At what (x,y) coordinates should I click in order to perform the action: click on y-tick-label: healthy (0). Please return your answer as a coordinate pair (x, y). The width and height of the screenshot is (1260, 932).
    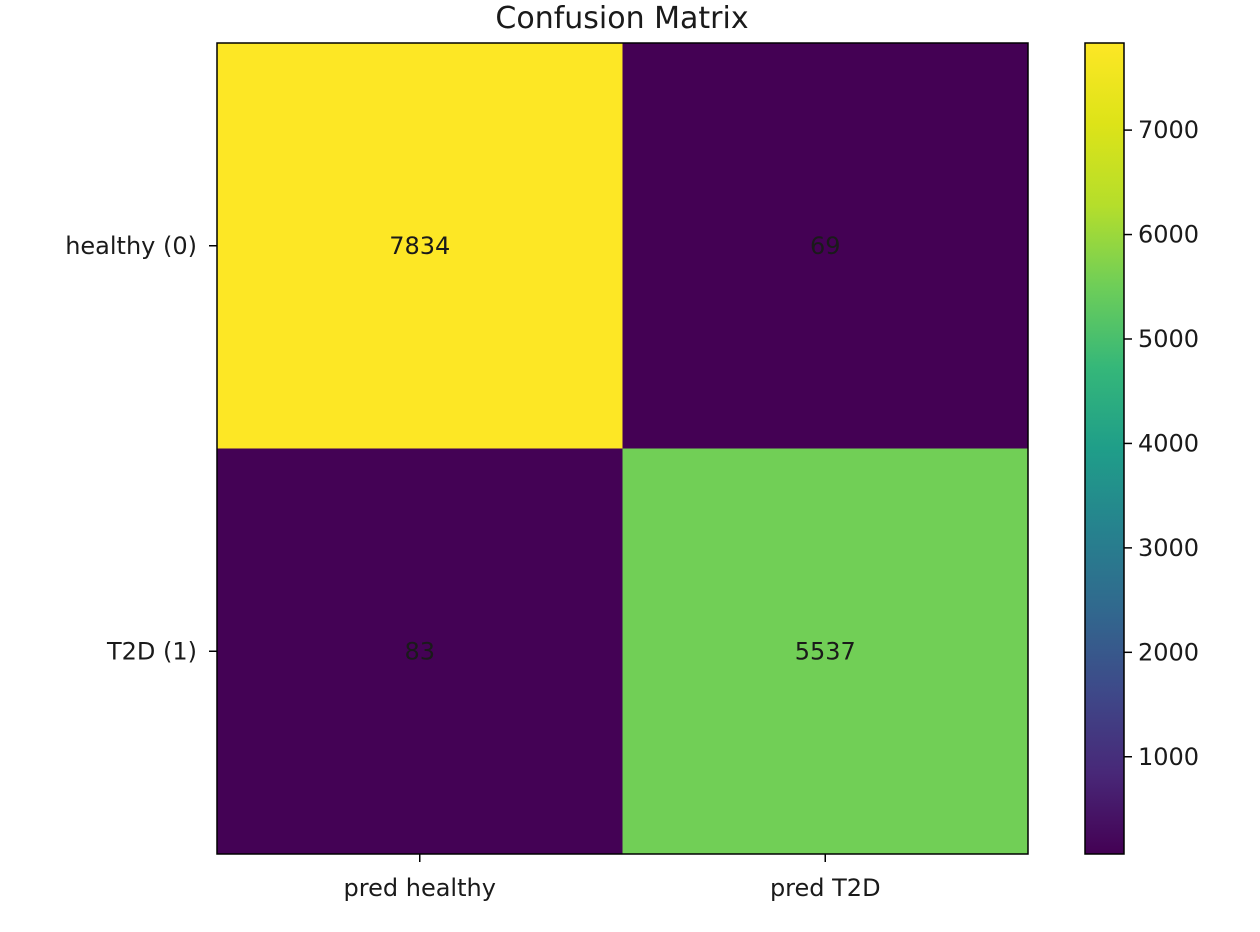
    Looking at the image, I should click on (131, 246).